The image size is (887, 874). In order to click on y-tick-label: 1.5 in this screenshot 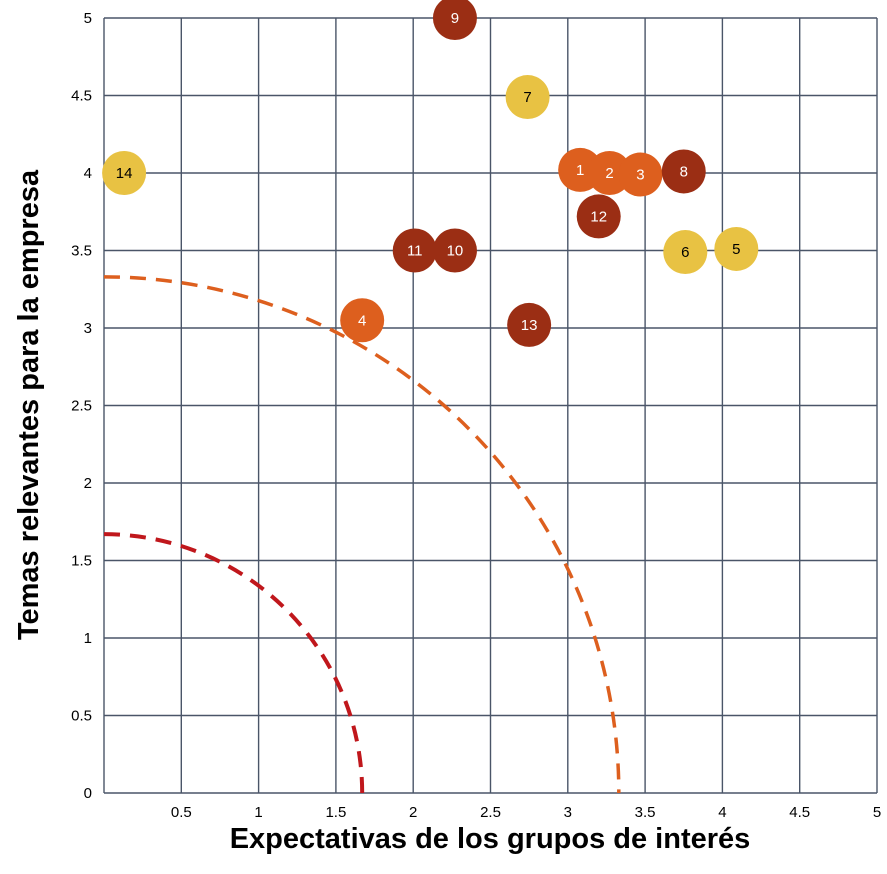, I will do `click(81, 561)`.